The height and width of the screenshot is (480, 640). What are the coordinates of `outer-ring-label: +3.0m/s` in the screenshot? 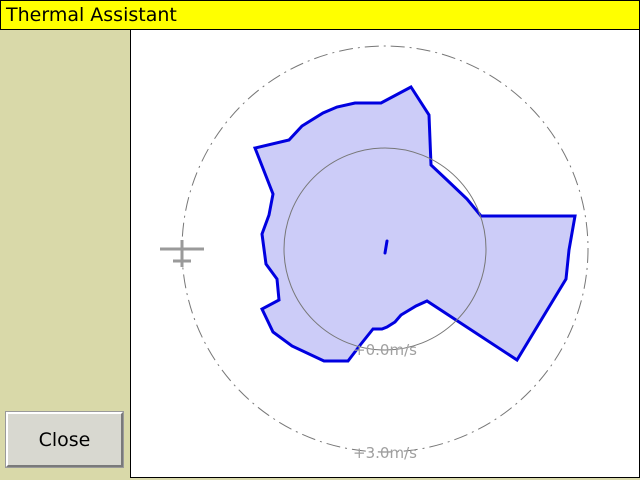 It's located at (385, 453).